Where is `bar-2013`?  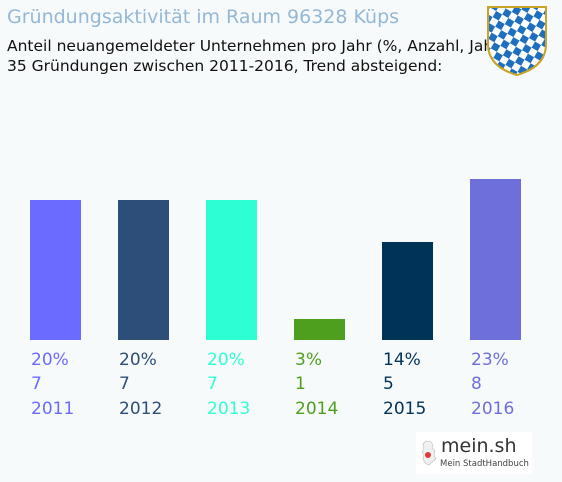 bar-2013 is located at coordinates (231, 270).